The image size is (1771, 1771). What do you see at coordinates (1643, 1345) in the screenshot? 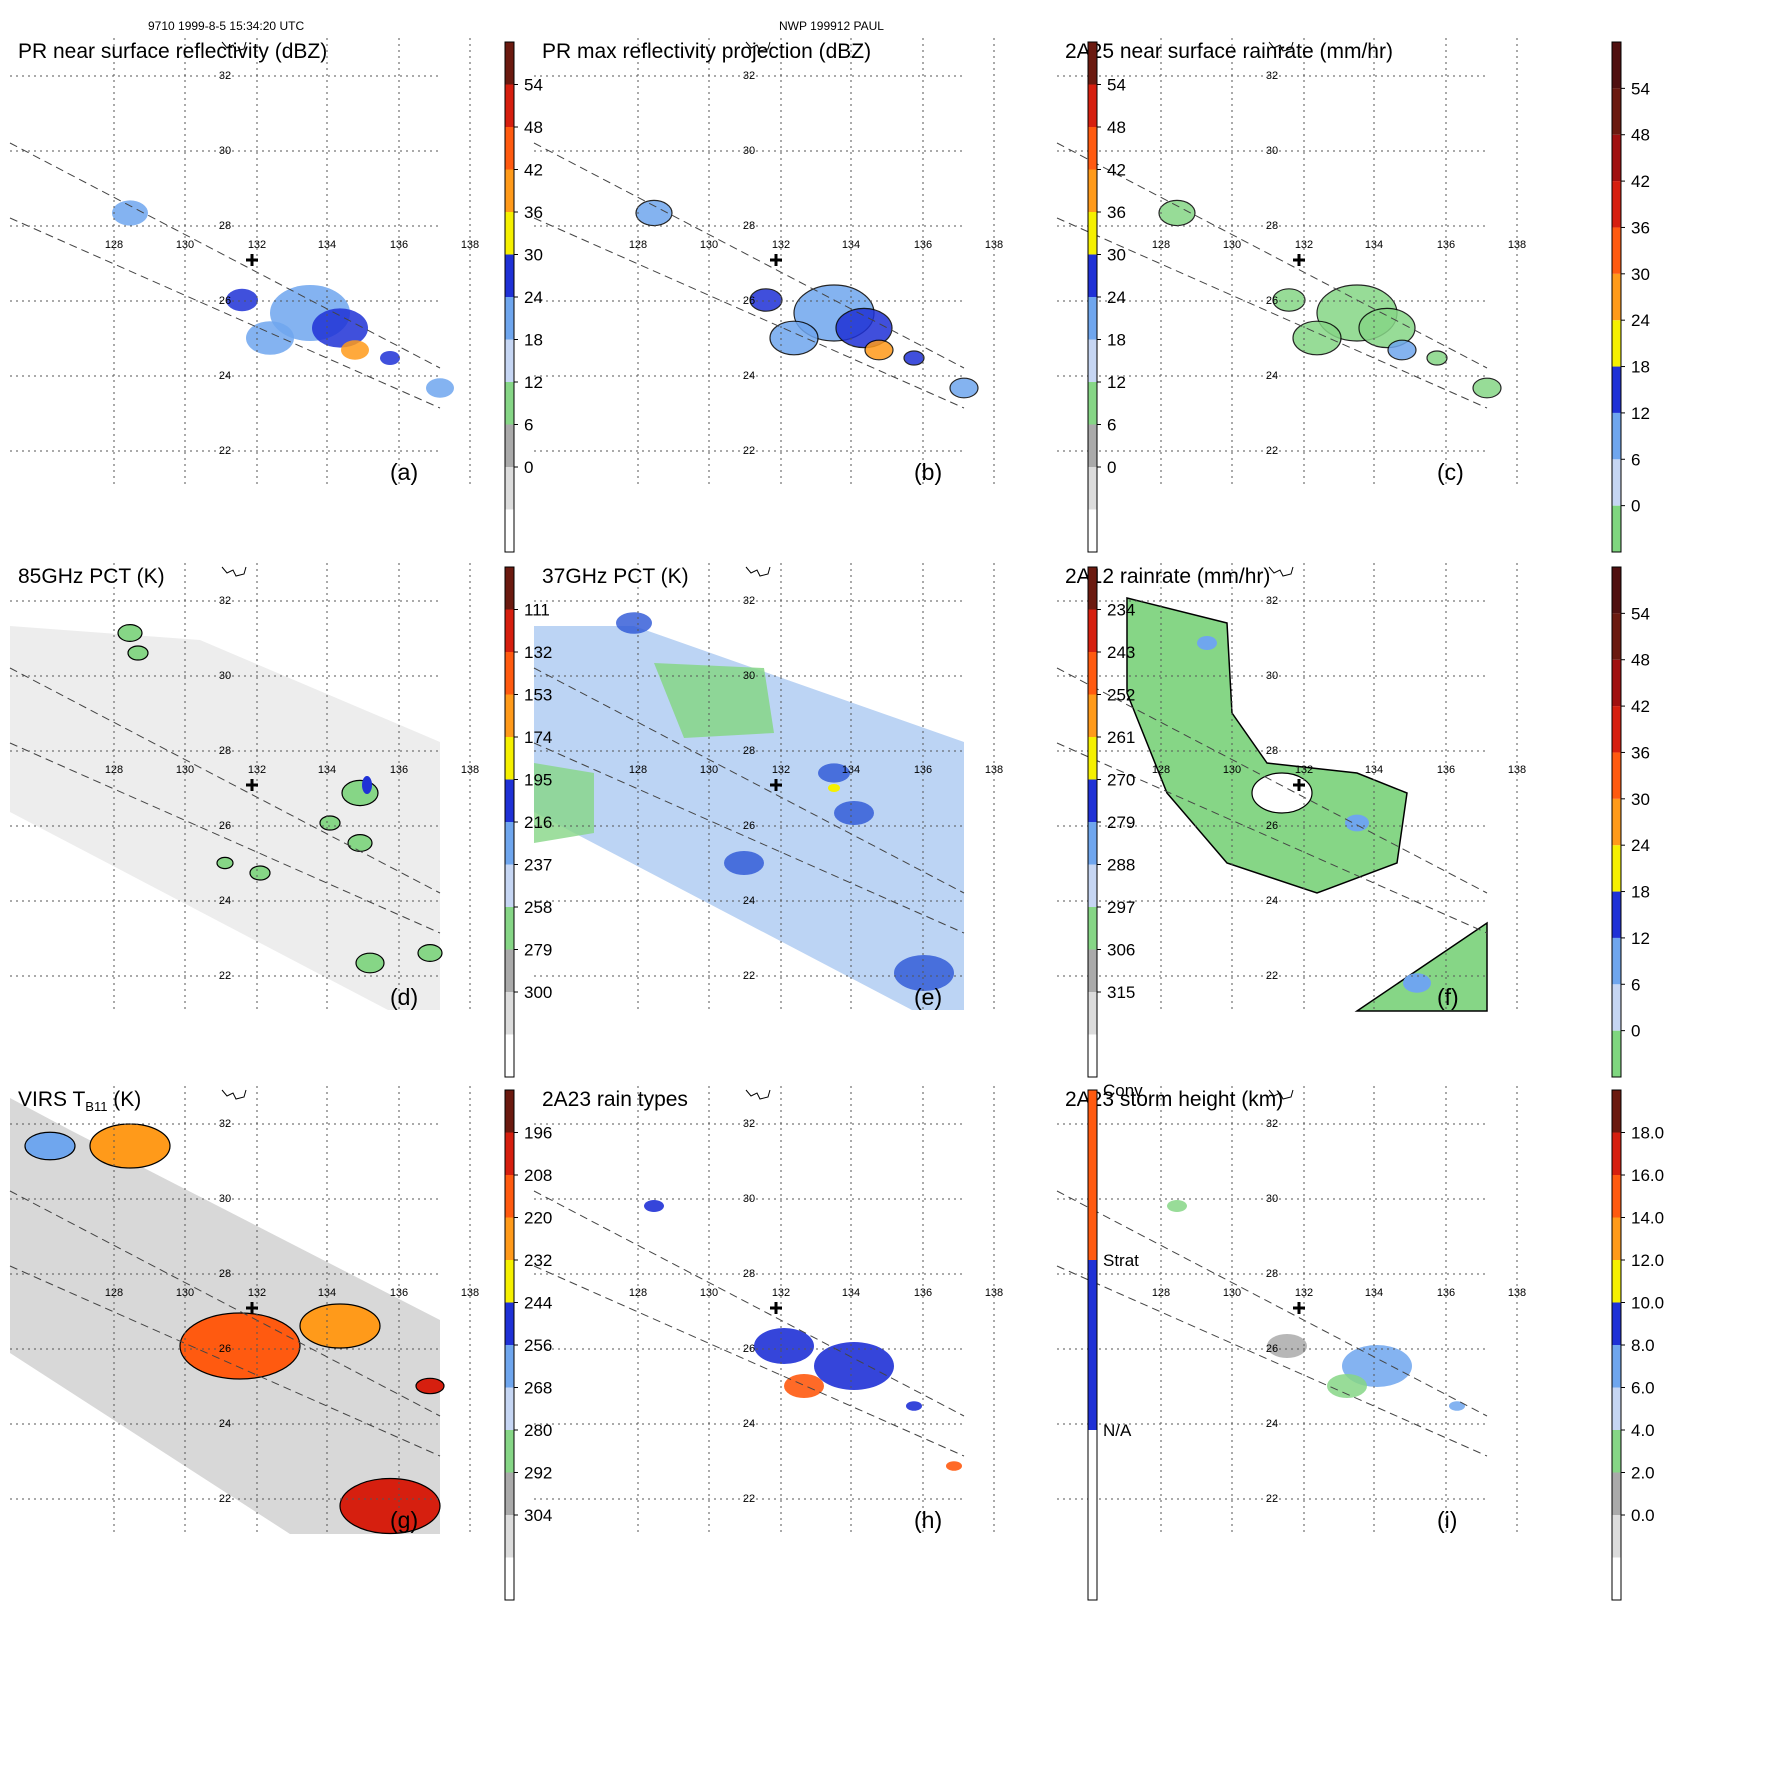
I see `colorbar-tick-label: 8.0` at bounding box center [1643, 1345].